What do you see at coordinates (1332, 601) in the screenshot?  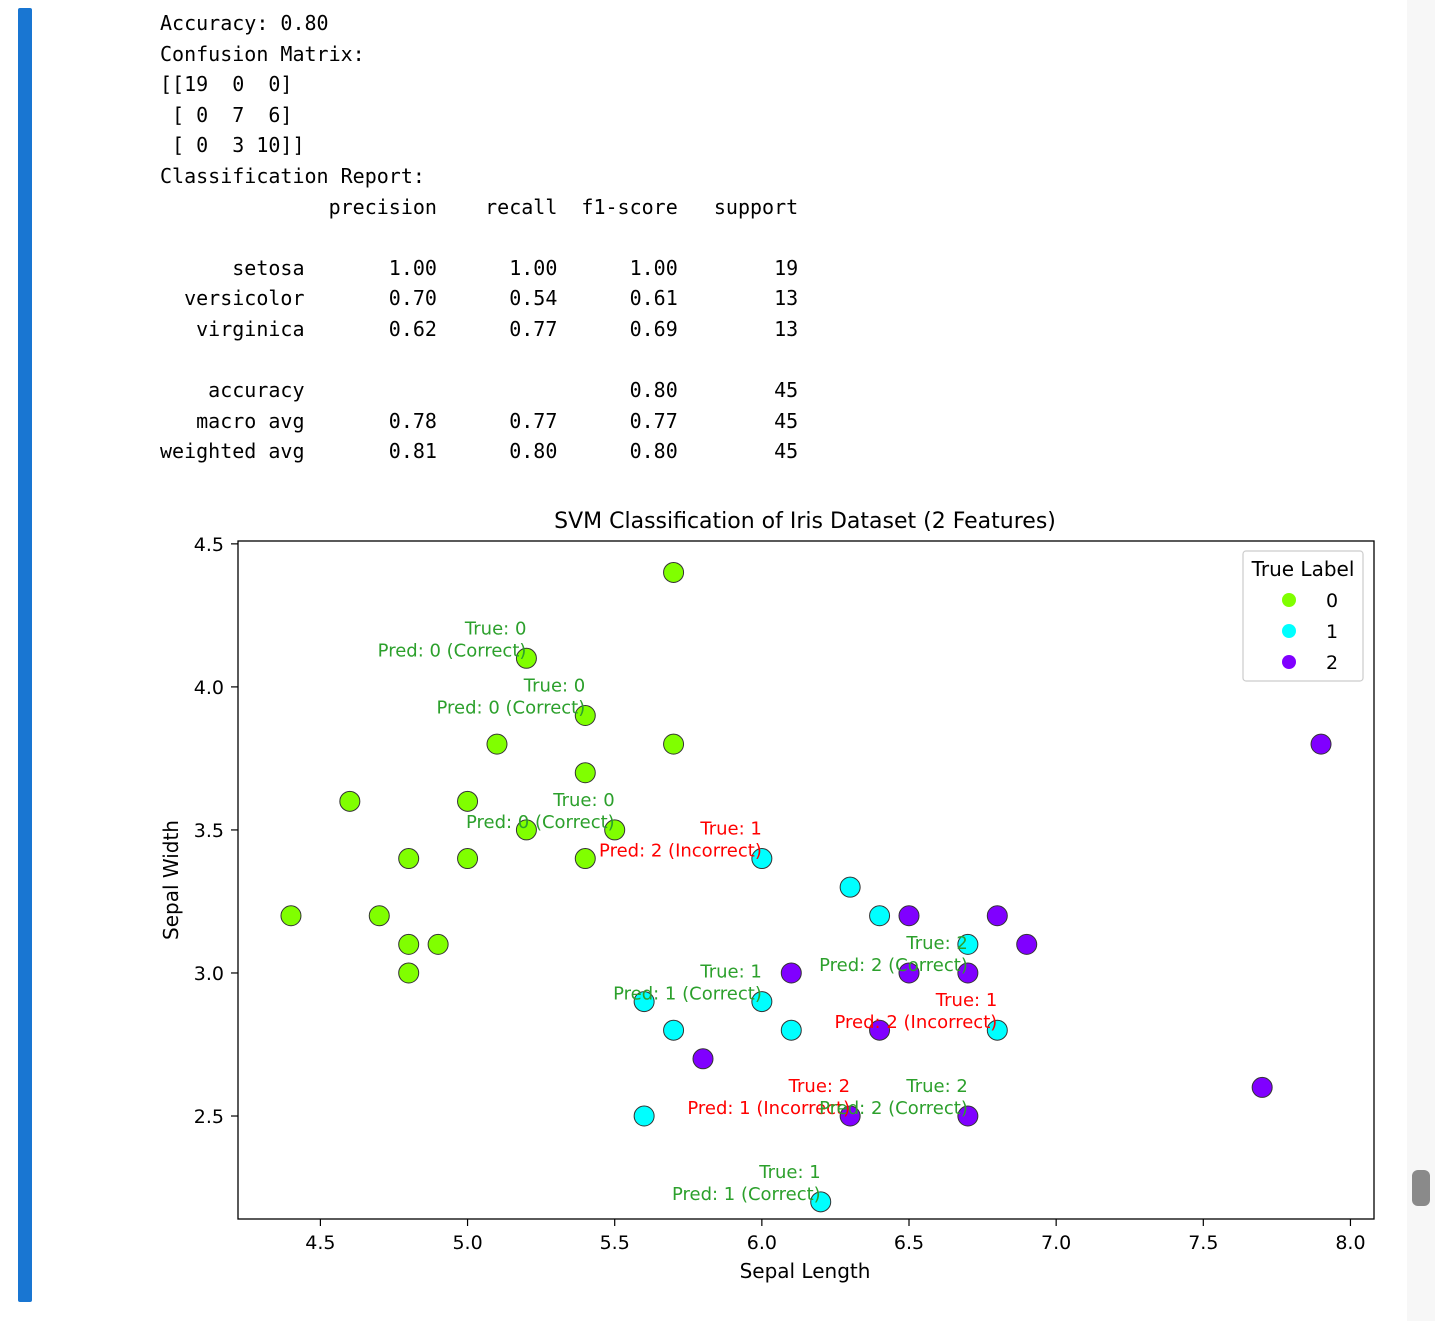 I see `legend-label: 0` at bounding box center [1332, 601].